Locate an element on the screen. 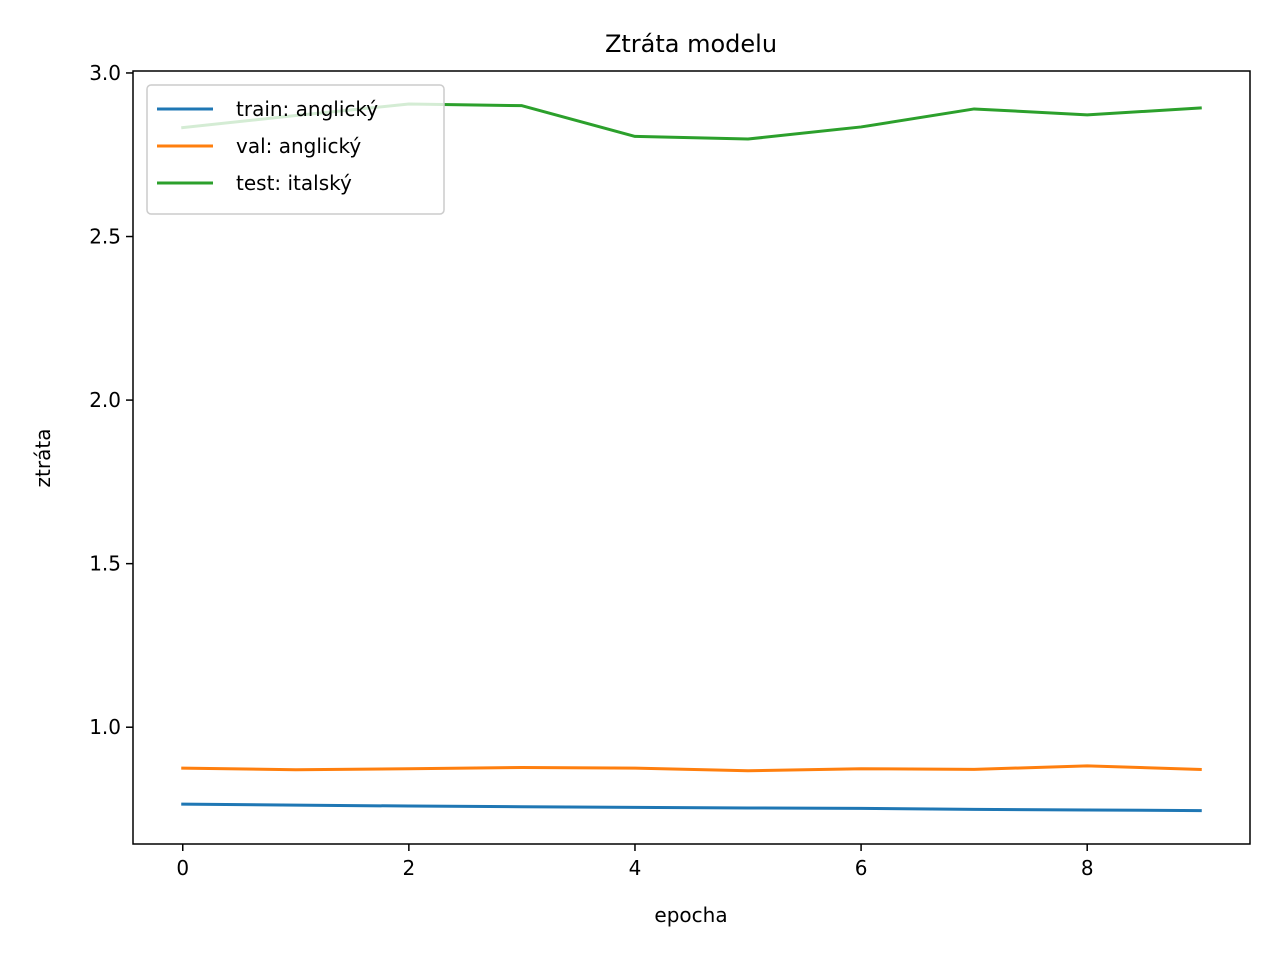  x-tick-label: 4 is located at coordinates (635, 868).